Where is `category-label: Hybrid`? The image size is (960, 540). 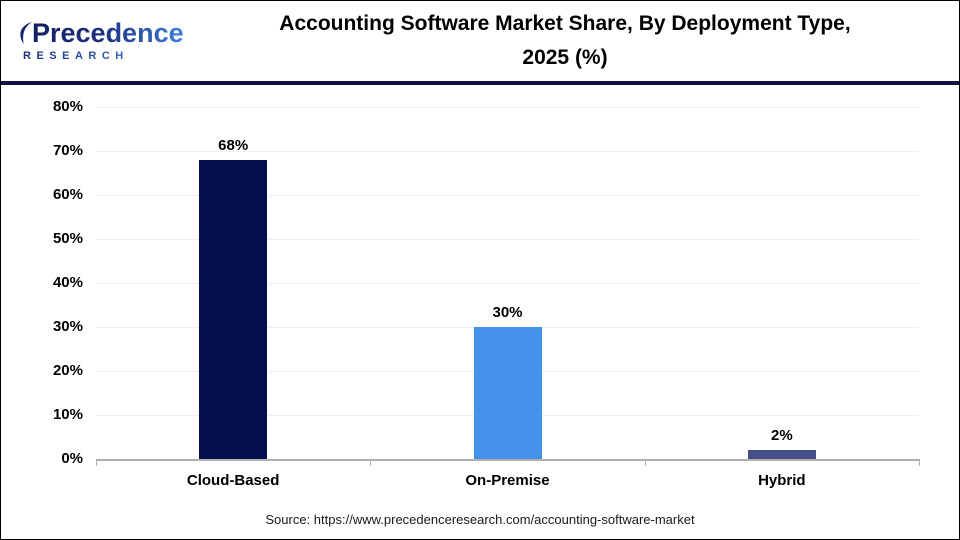
category-label: Hybrid is located at coordinates (782, 480).